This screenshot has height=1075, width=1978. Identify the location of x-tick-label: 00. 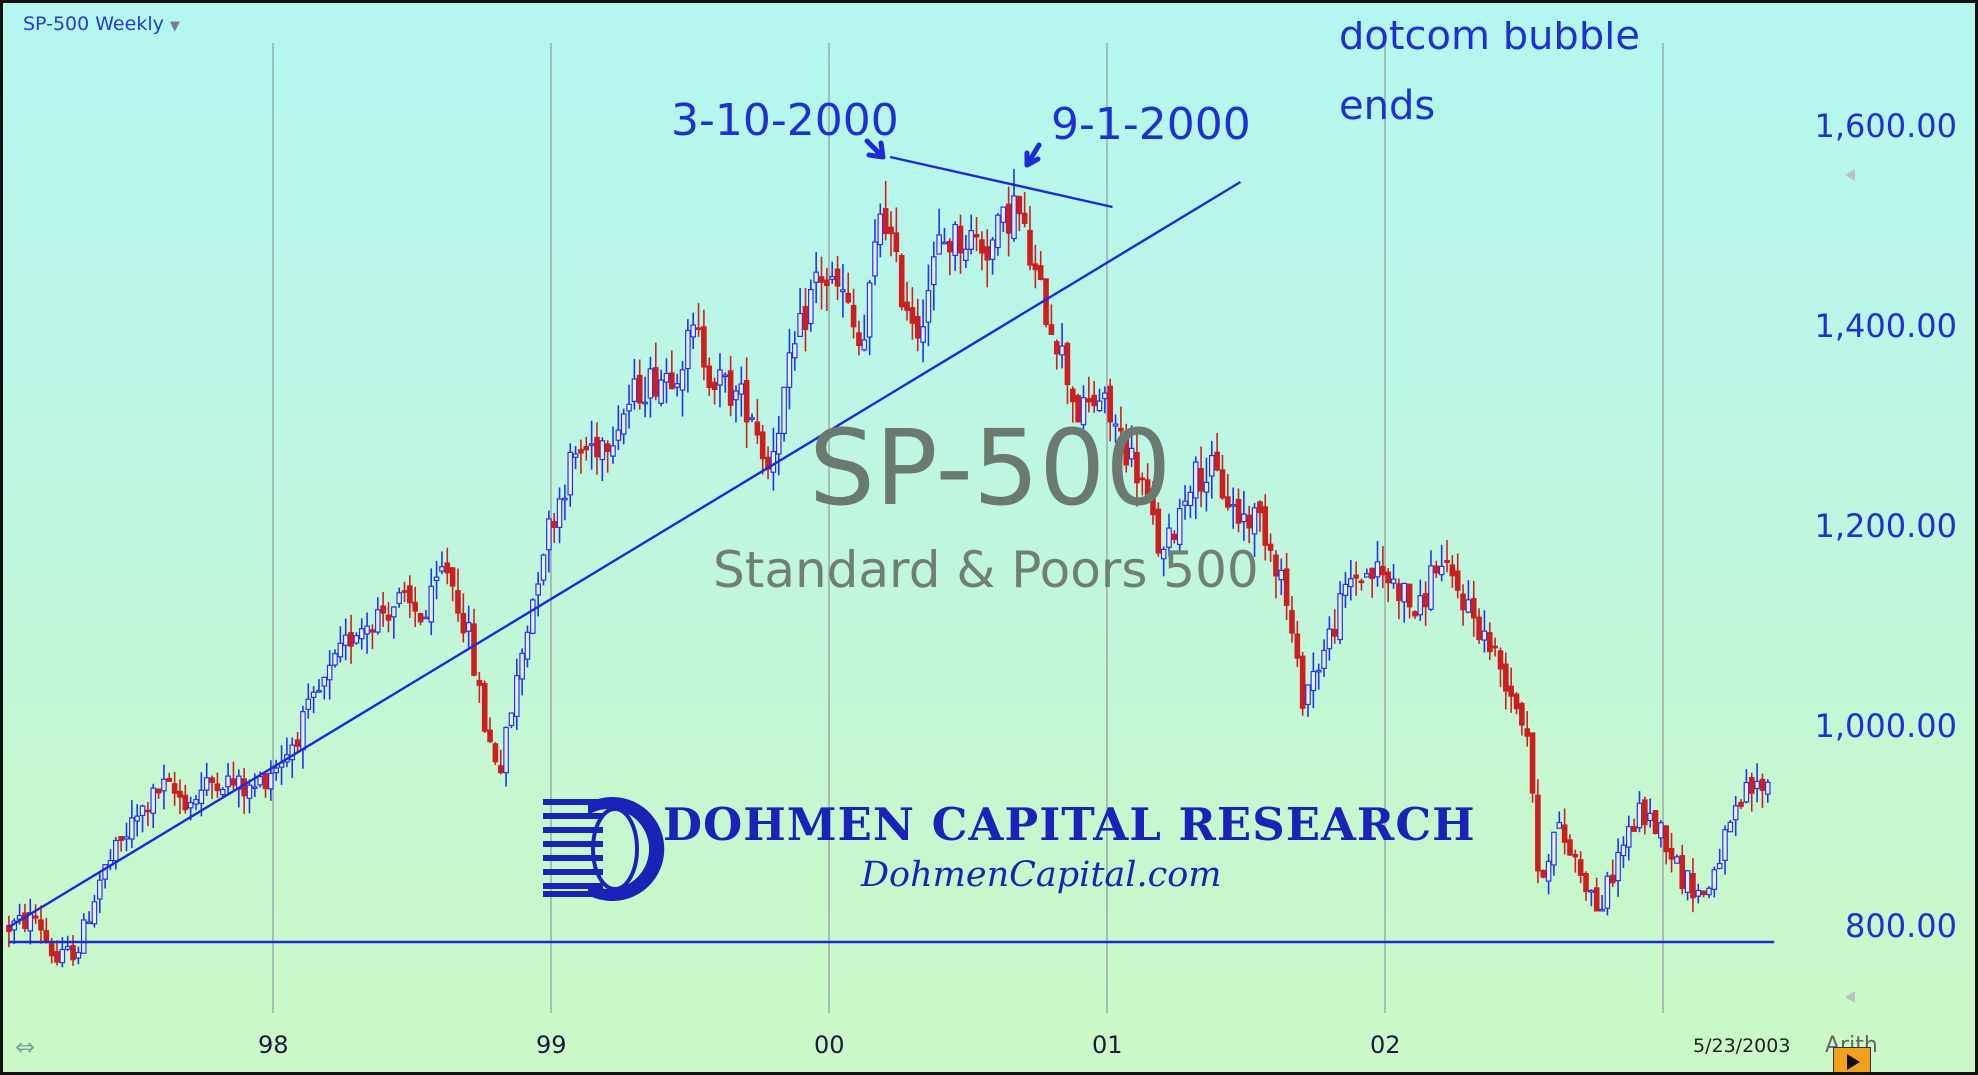
(829, 1045).